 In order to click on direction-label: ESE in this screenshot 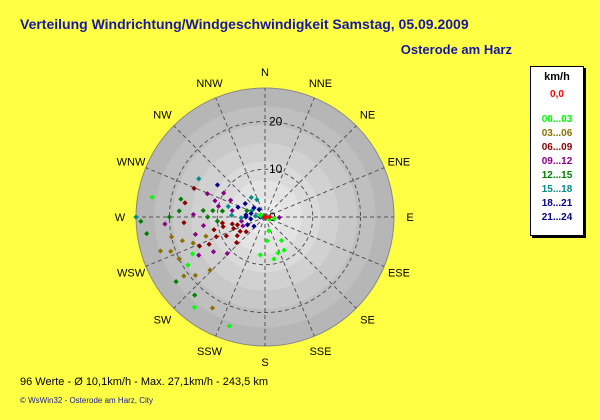, I will do `click(399, 273)`.